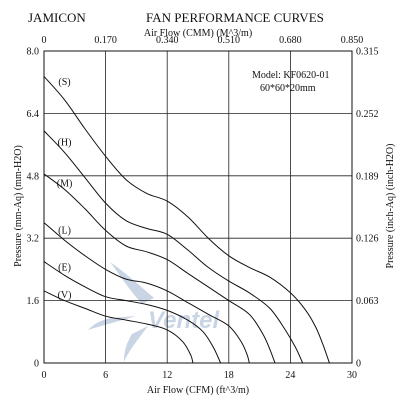 This screenshot has height=402, width=415. What do you see at coordinates (44, 40) in the screenshot?
I see `x2-tick-label: 0` at bounding box center [44, 40].